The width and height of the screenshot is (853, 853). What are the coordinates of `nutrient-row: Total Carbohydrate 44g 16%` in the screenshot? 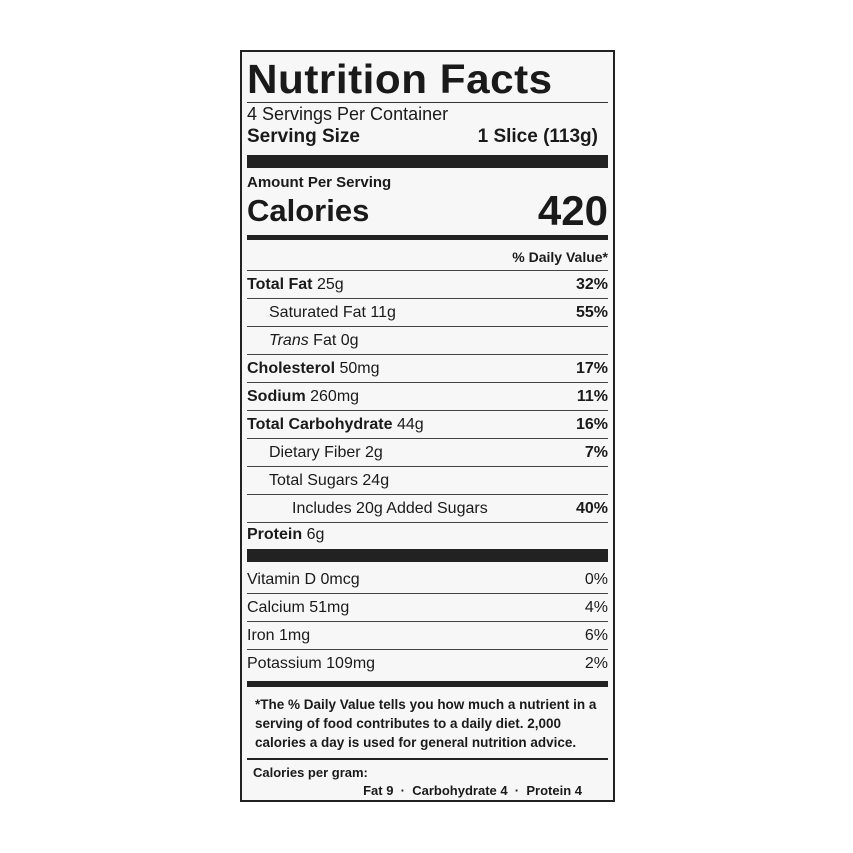 It's located at (427, 424).